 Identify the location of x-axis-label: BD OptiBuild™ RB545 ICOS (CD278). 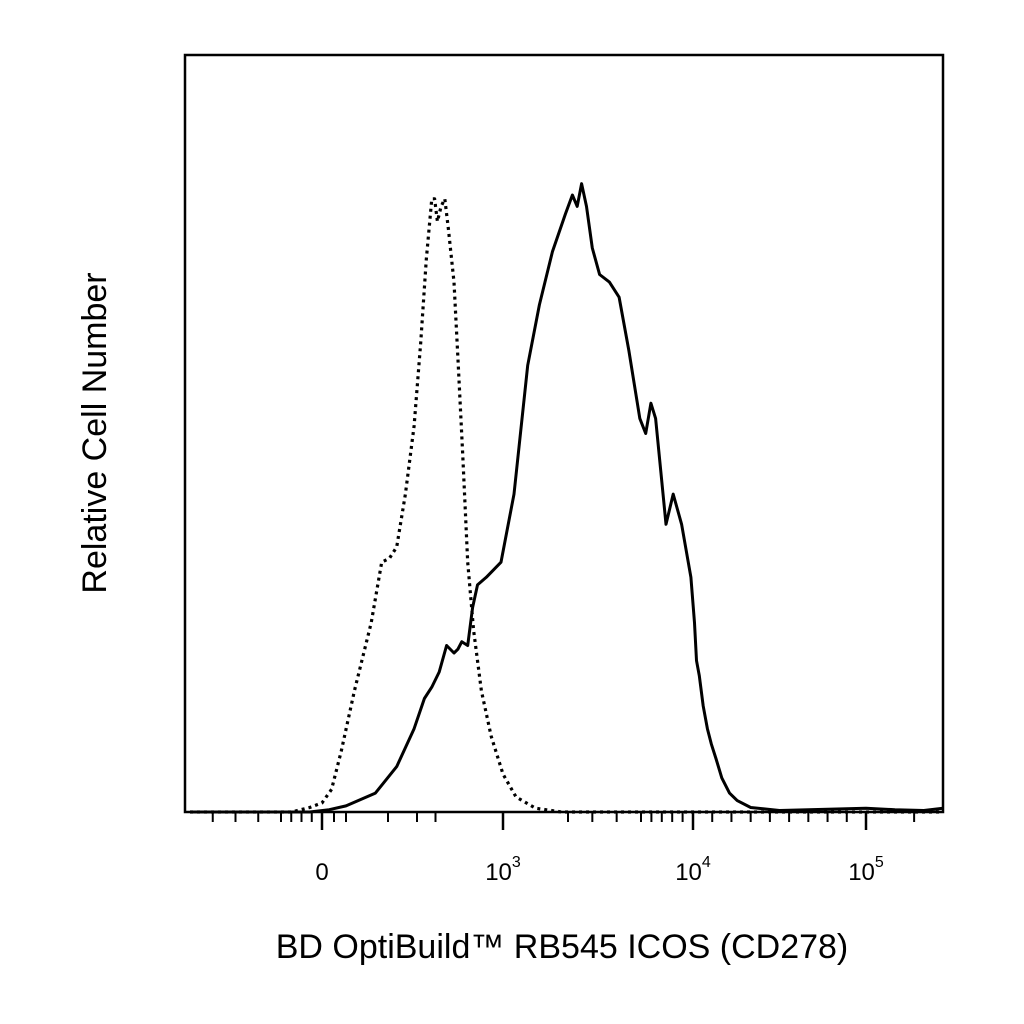
(562, 947).